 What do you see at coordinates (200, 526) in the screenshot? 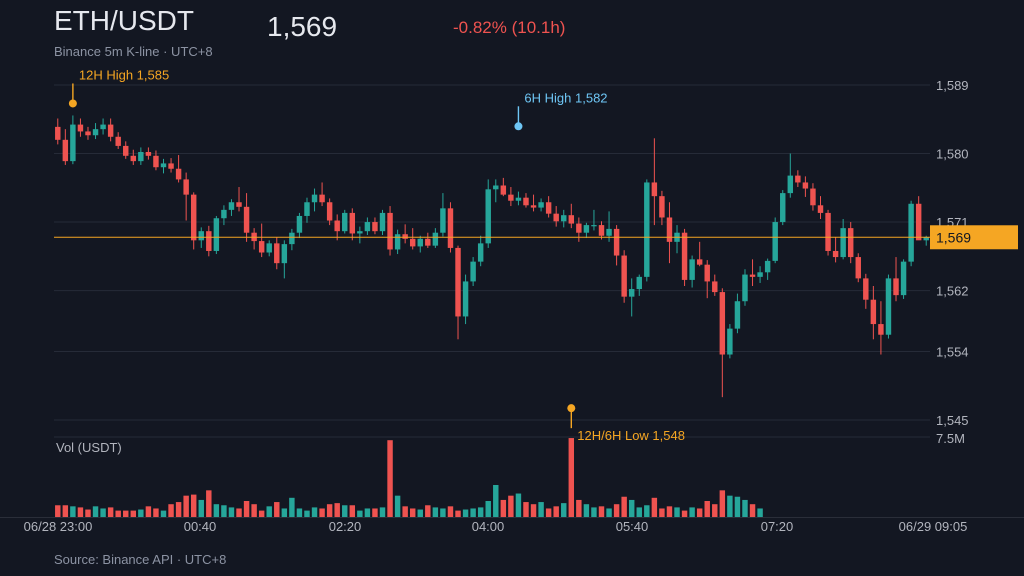
I see `x-tick-label: 00:40` at bounding box center [200, 526].